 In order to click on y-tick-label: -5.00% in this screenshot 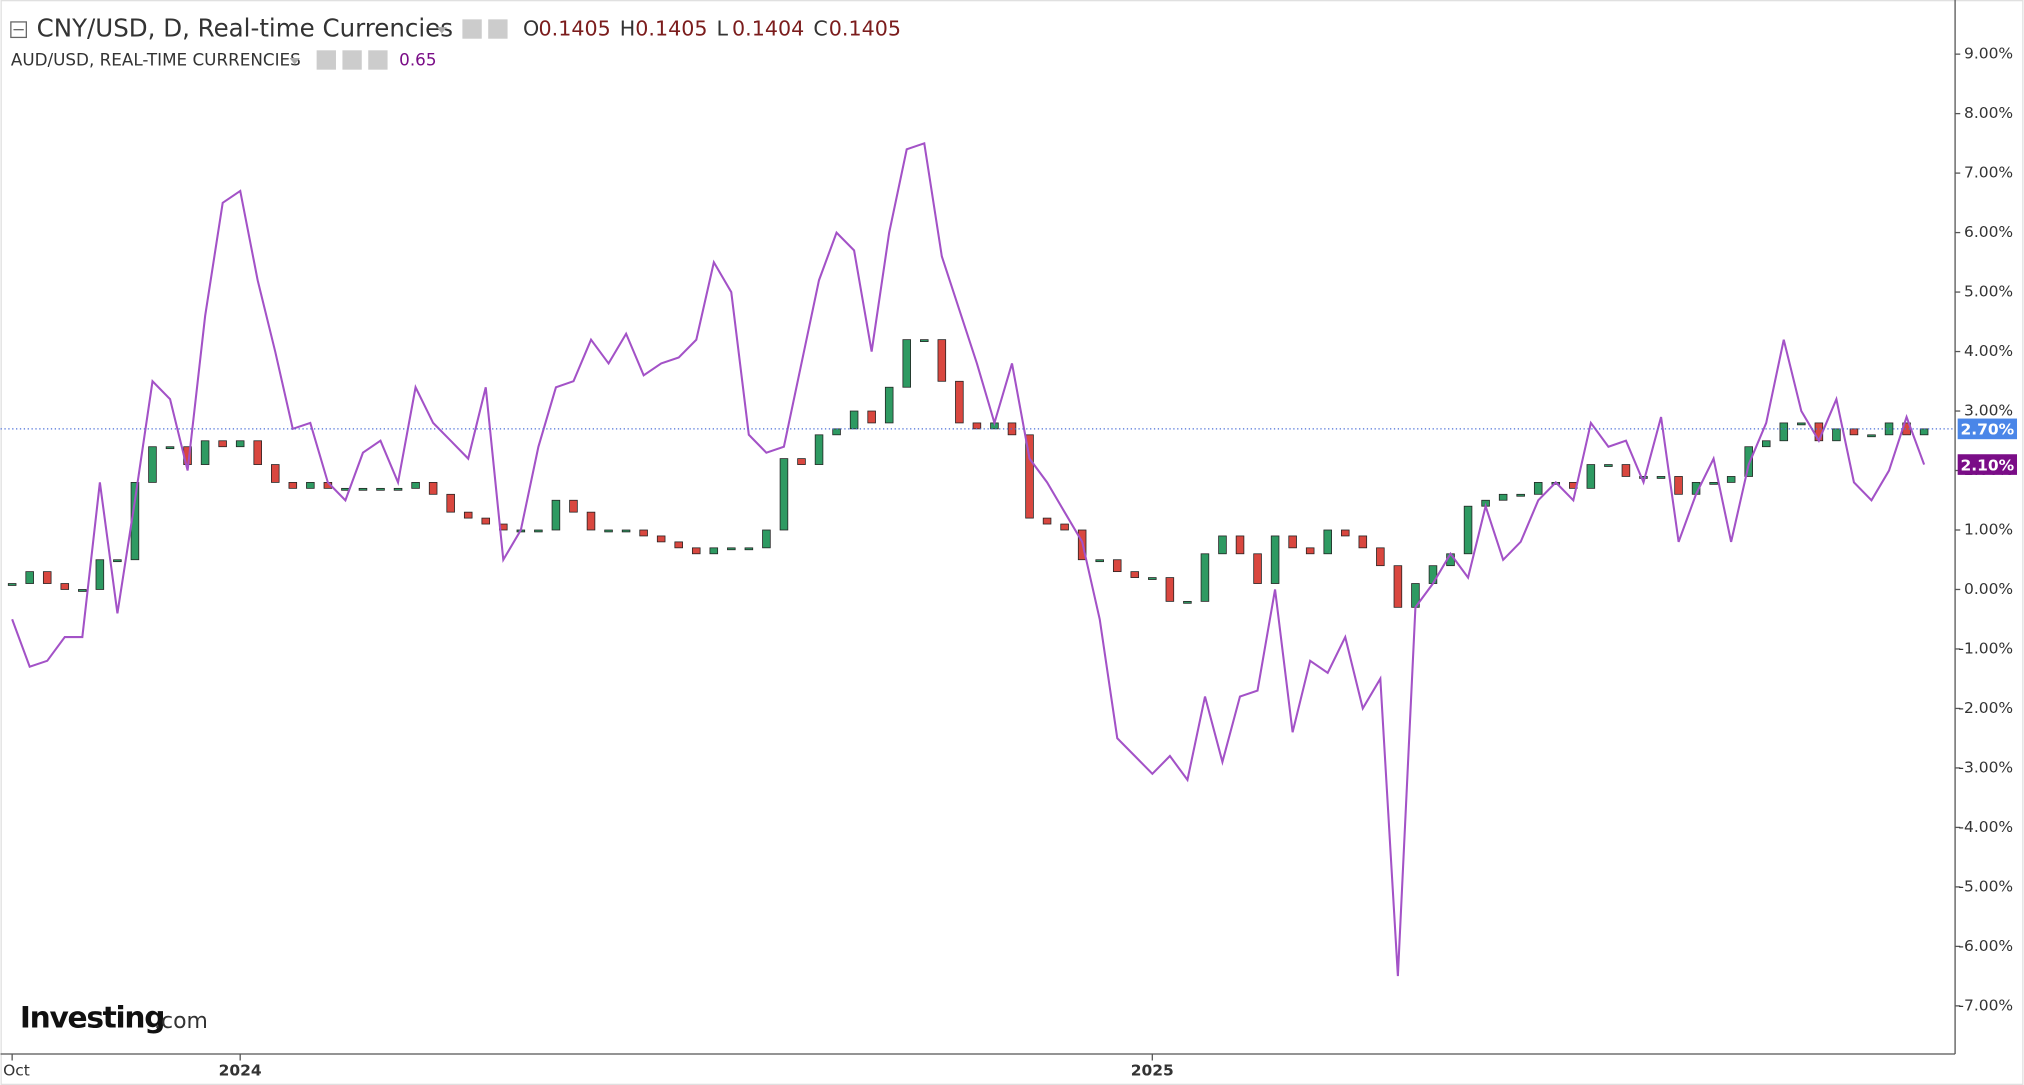, I will do `click(1985, 886)`.